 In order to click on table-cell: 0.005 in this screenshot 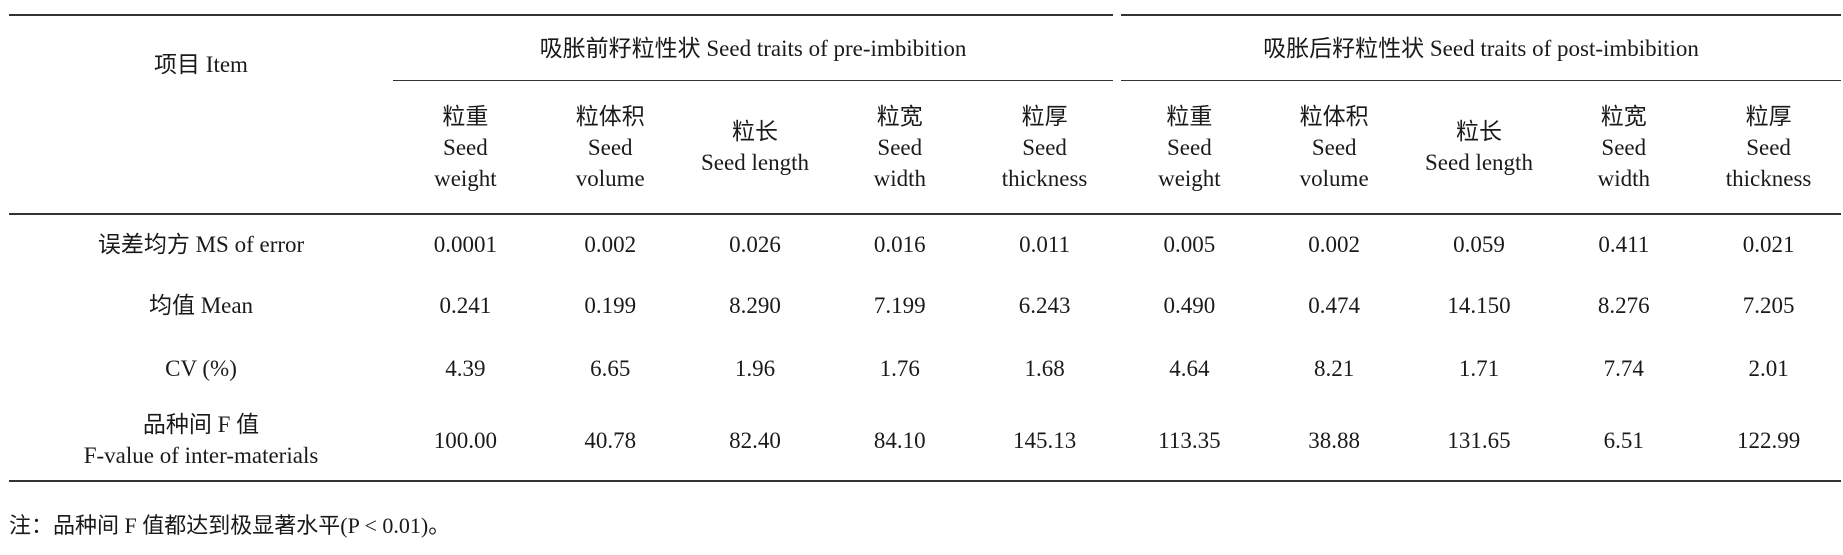, I will do `click(1189, 244)`.